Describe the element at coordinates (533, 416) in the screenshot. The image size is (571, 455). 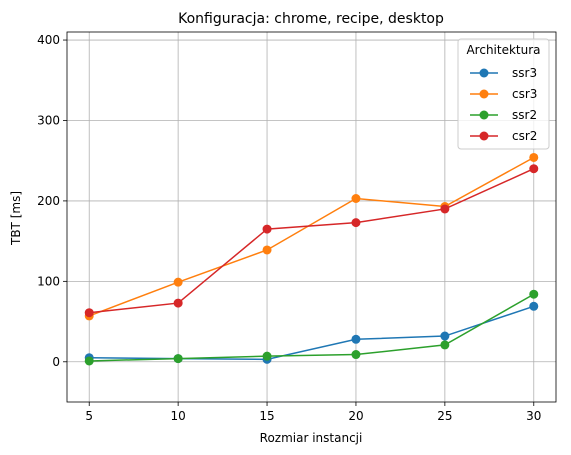
I see `x-tick-label: 30` at that location.